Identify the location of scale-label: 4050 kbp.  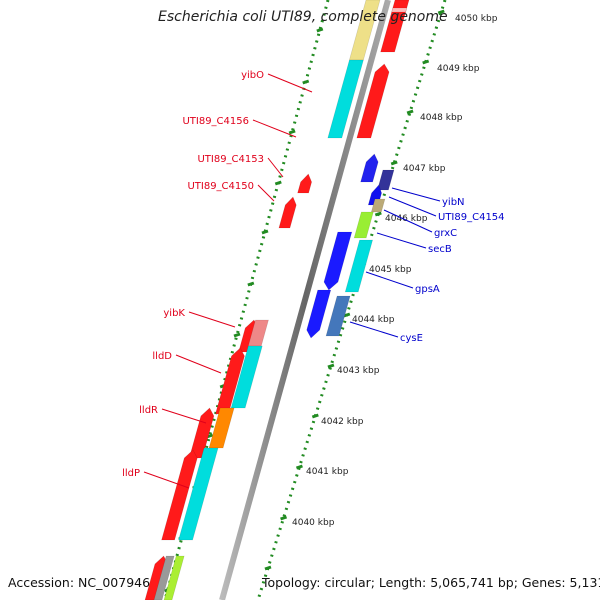
(476, 19).